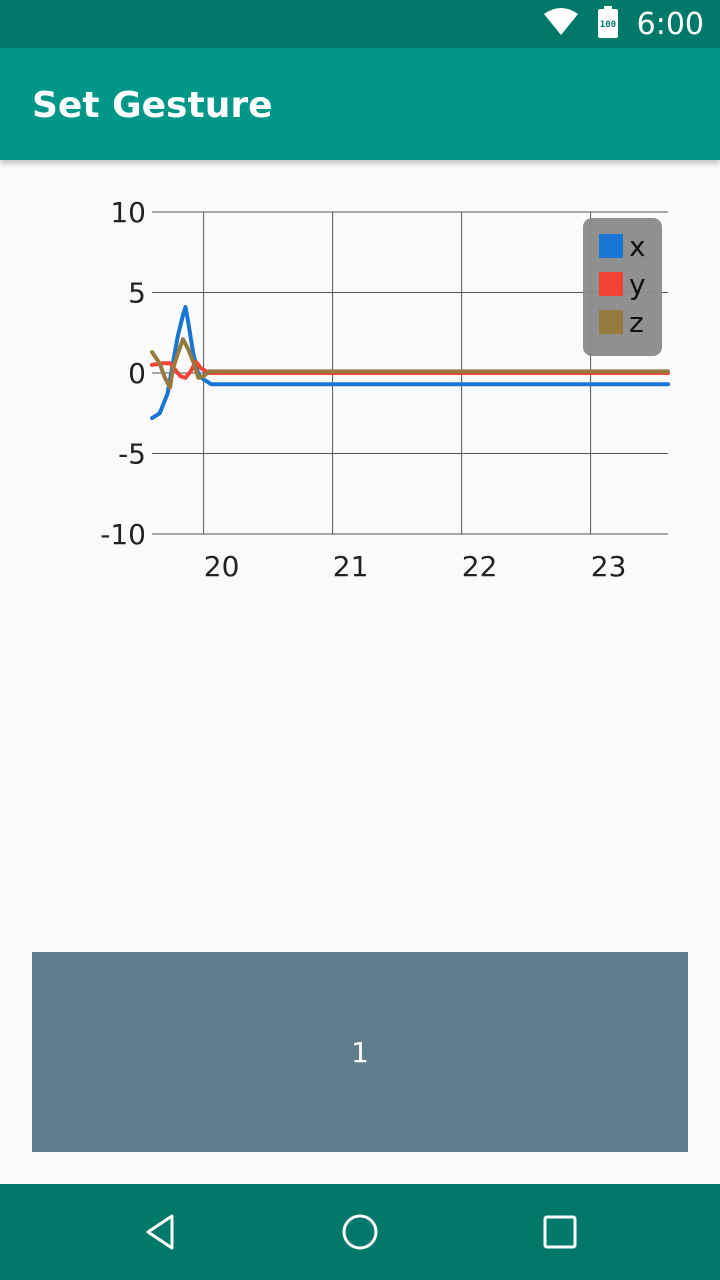 The image size is (720, 1280). Describe the element at coordinates (561, 24) in the screenshot. I see `wifi-icon` at that location.